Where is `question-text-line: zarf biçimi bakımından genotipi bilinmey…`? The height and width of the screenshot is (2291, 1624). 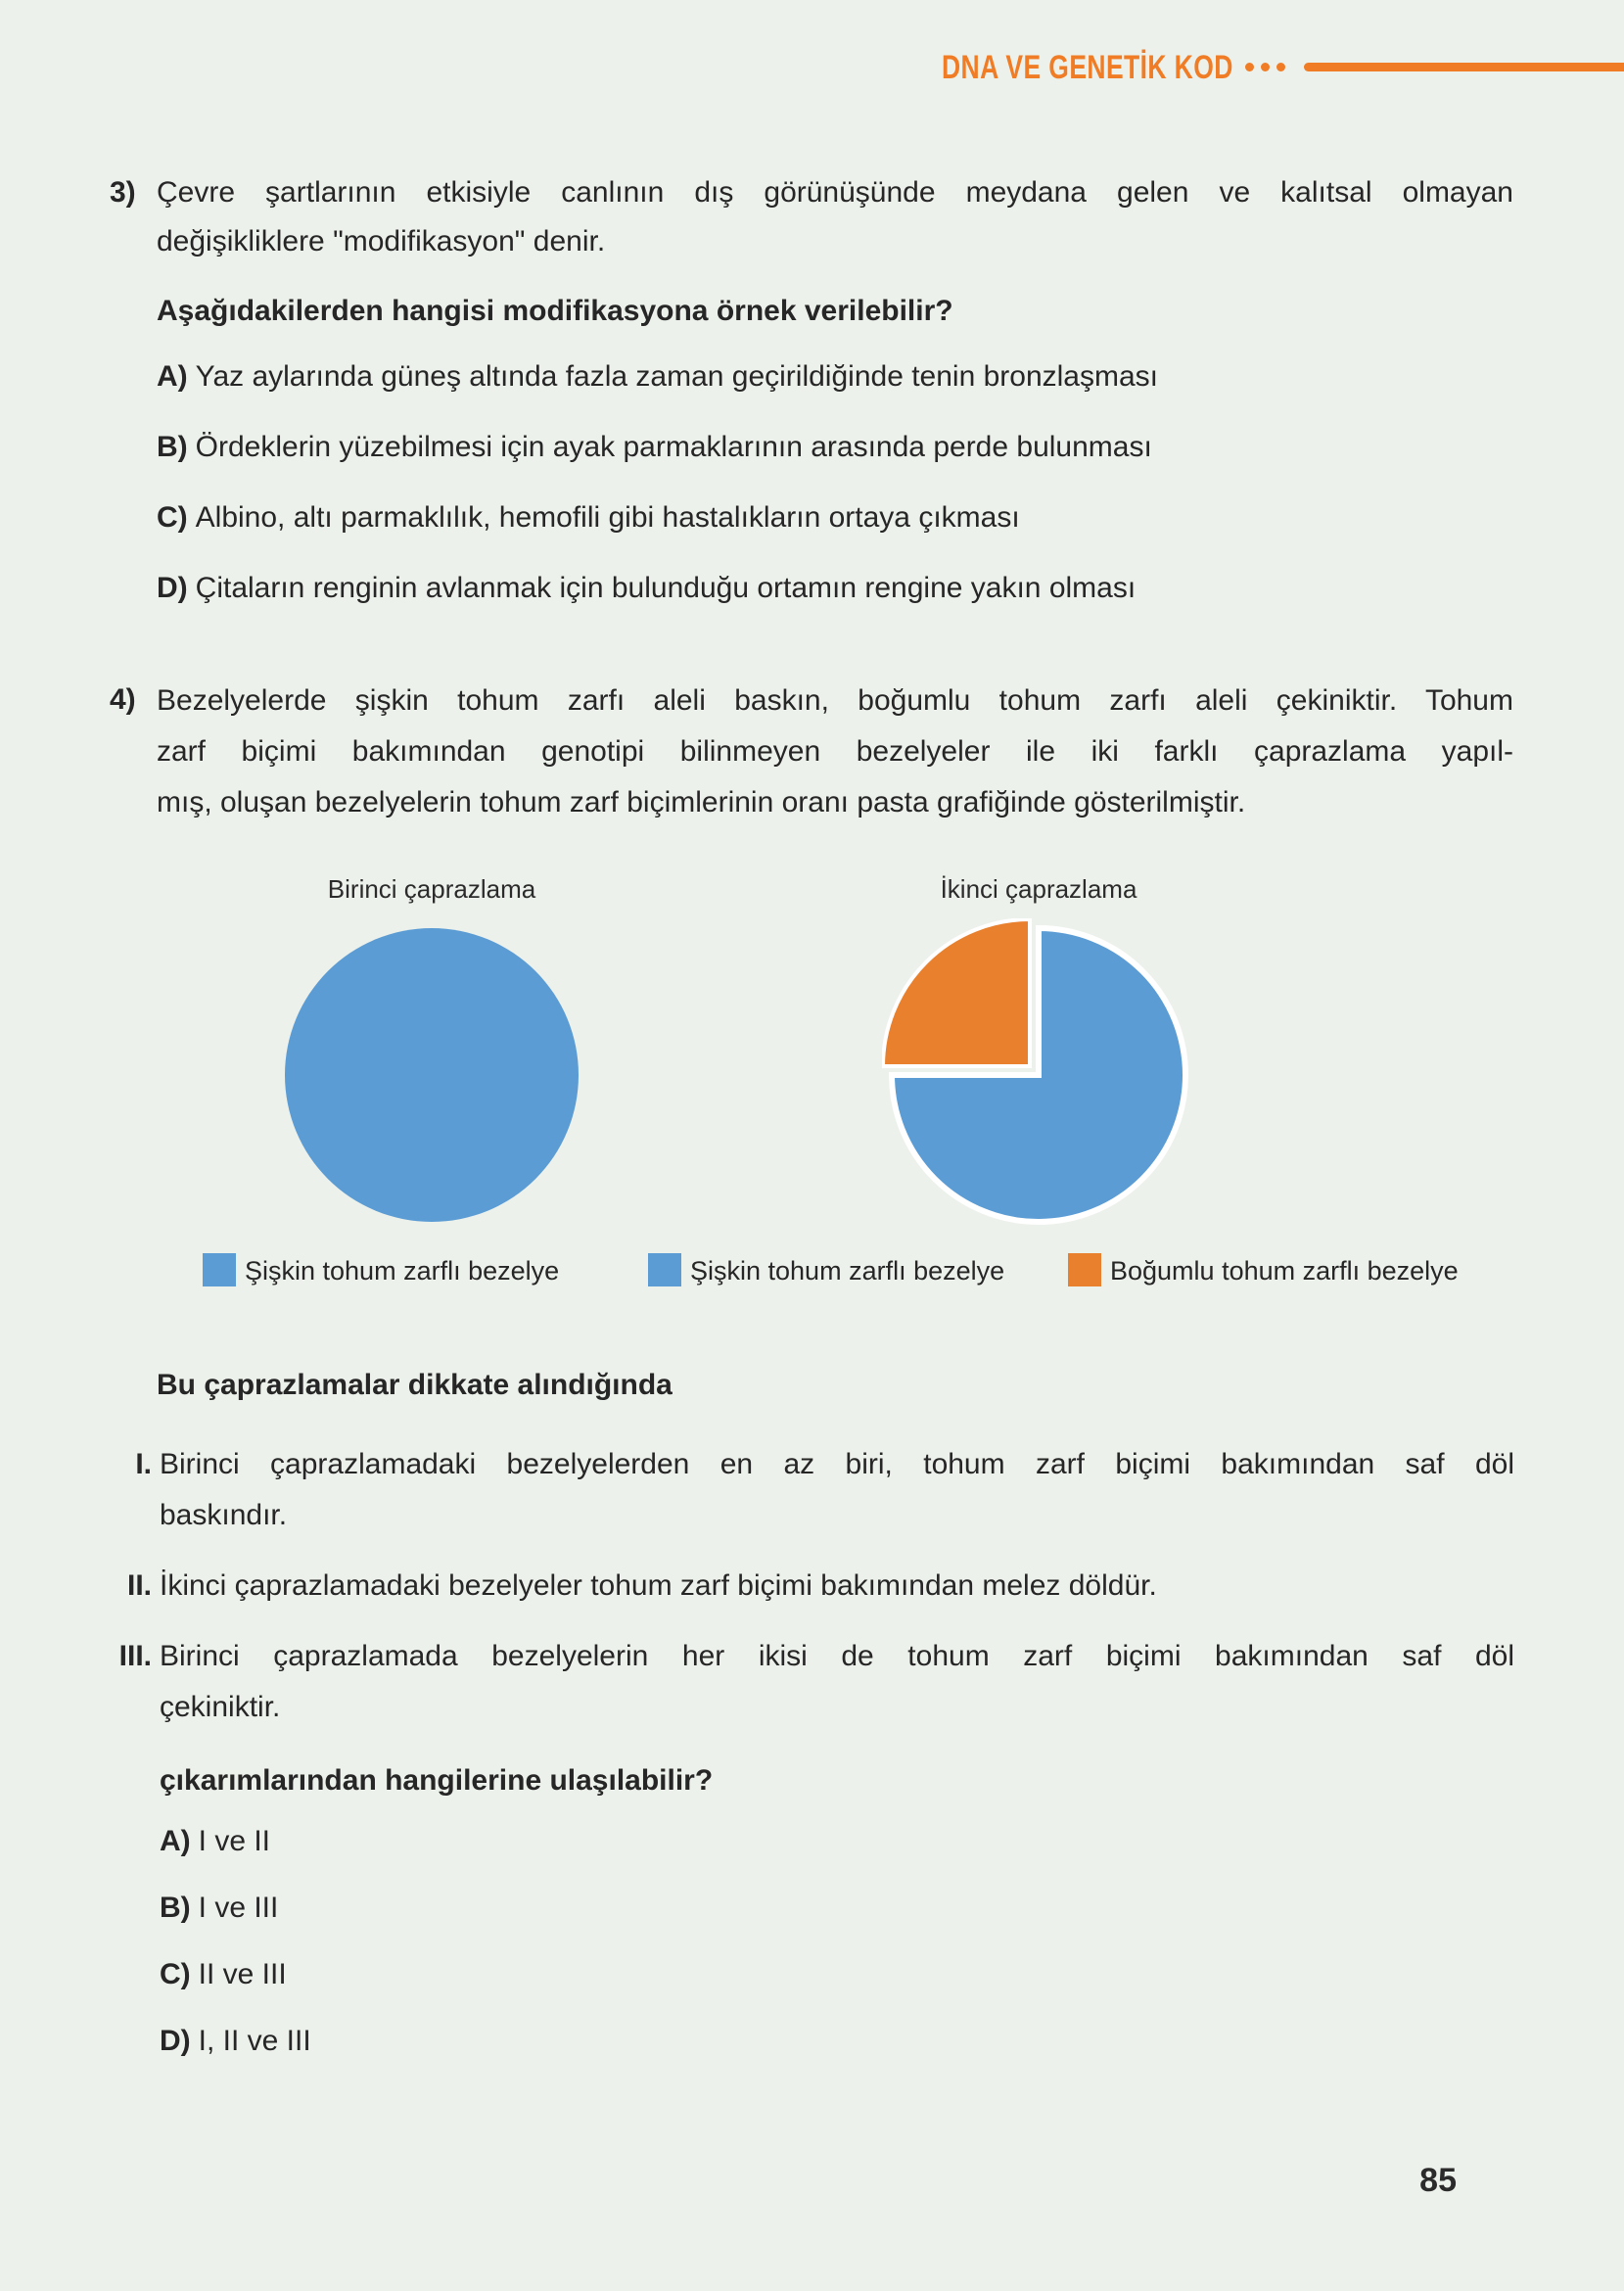
question-text-line: zarf biçimi bakımından genotipi bilinmey… is located at coordinates (835, 751).